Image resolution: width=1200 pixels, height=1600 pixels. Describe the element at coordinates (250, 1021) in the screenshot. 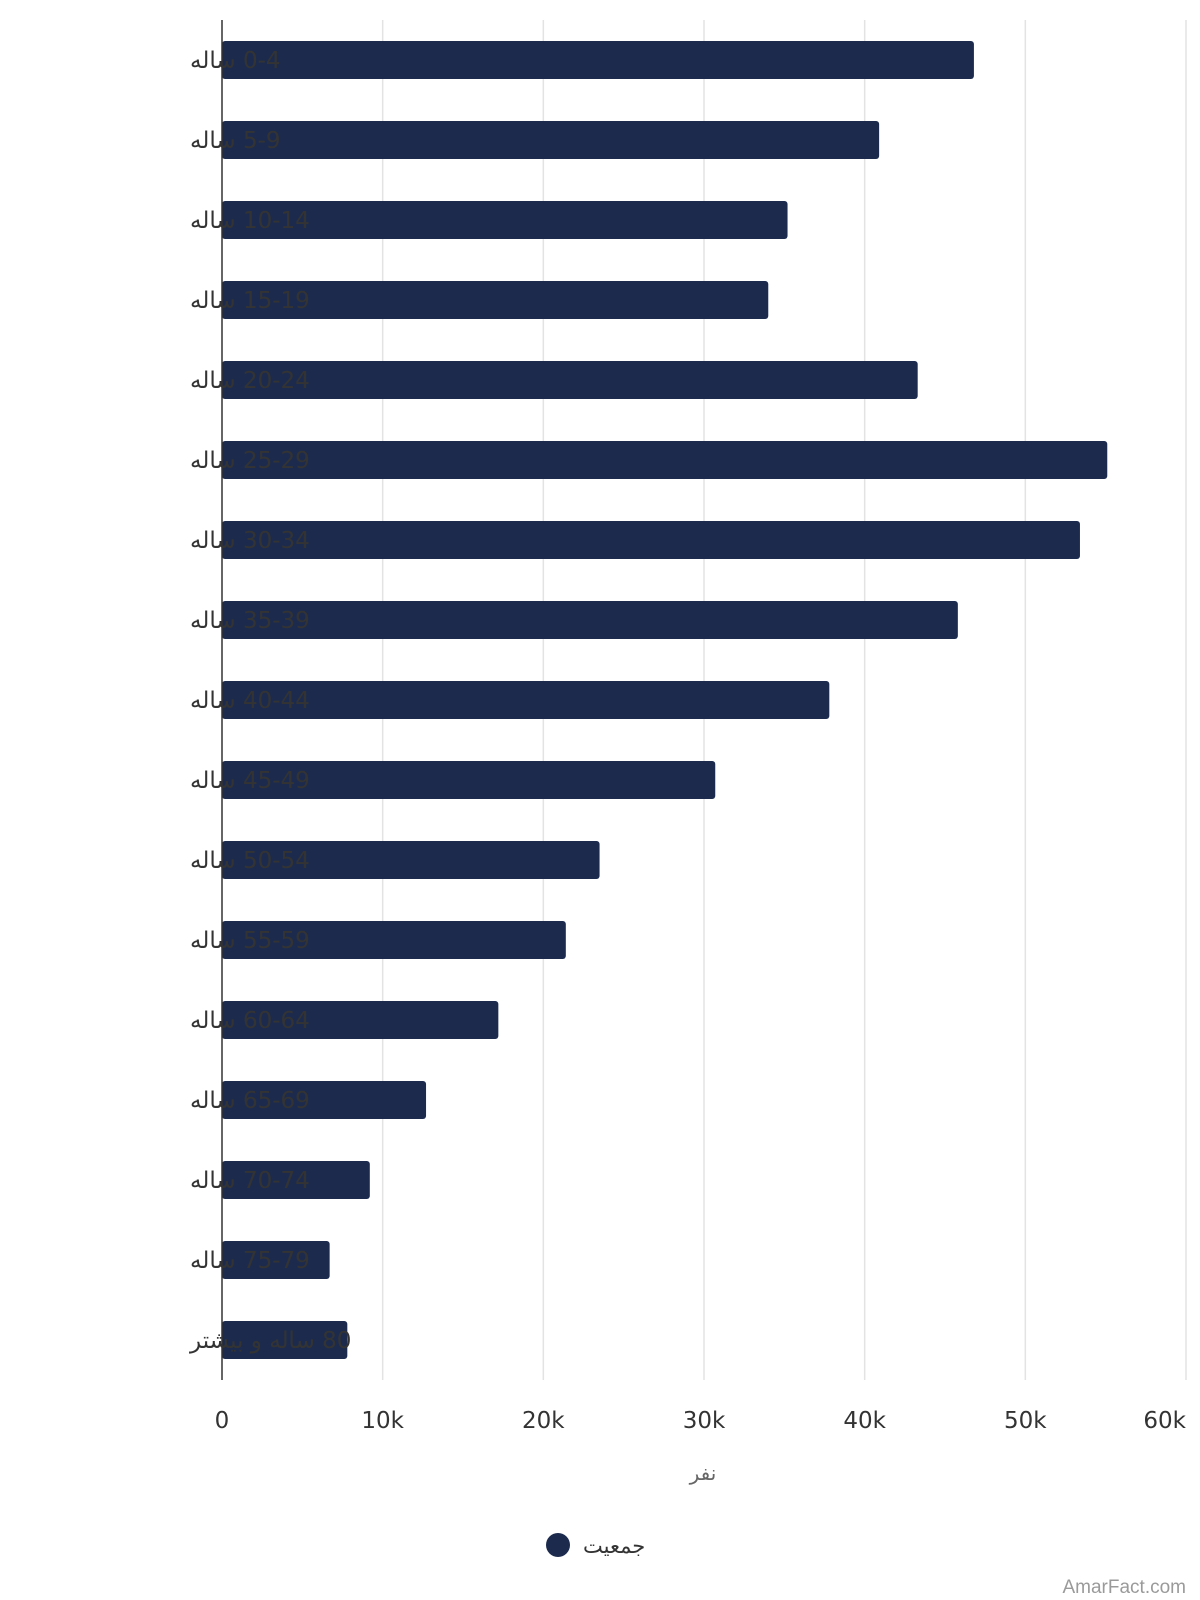

I see `category-label: 60-64 ساله` at that location.